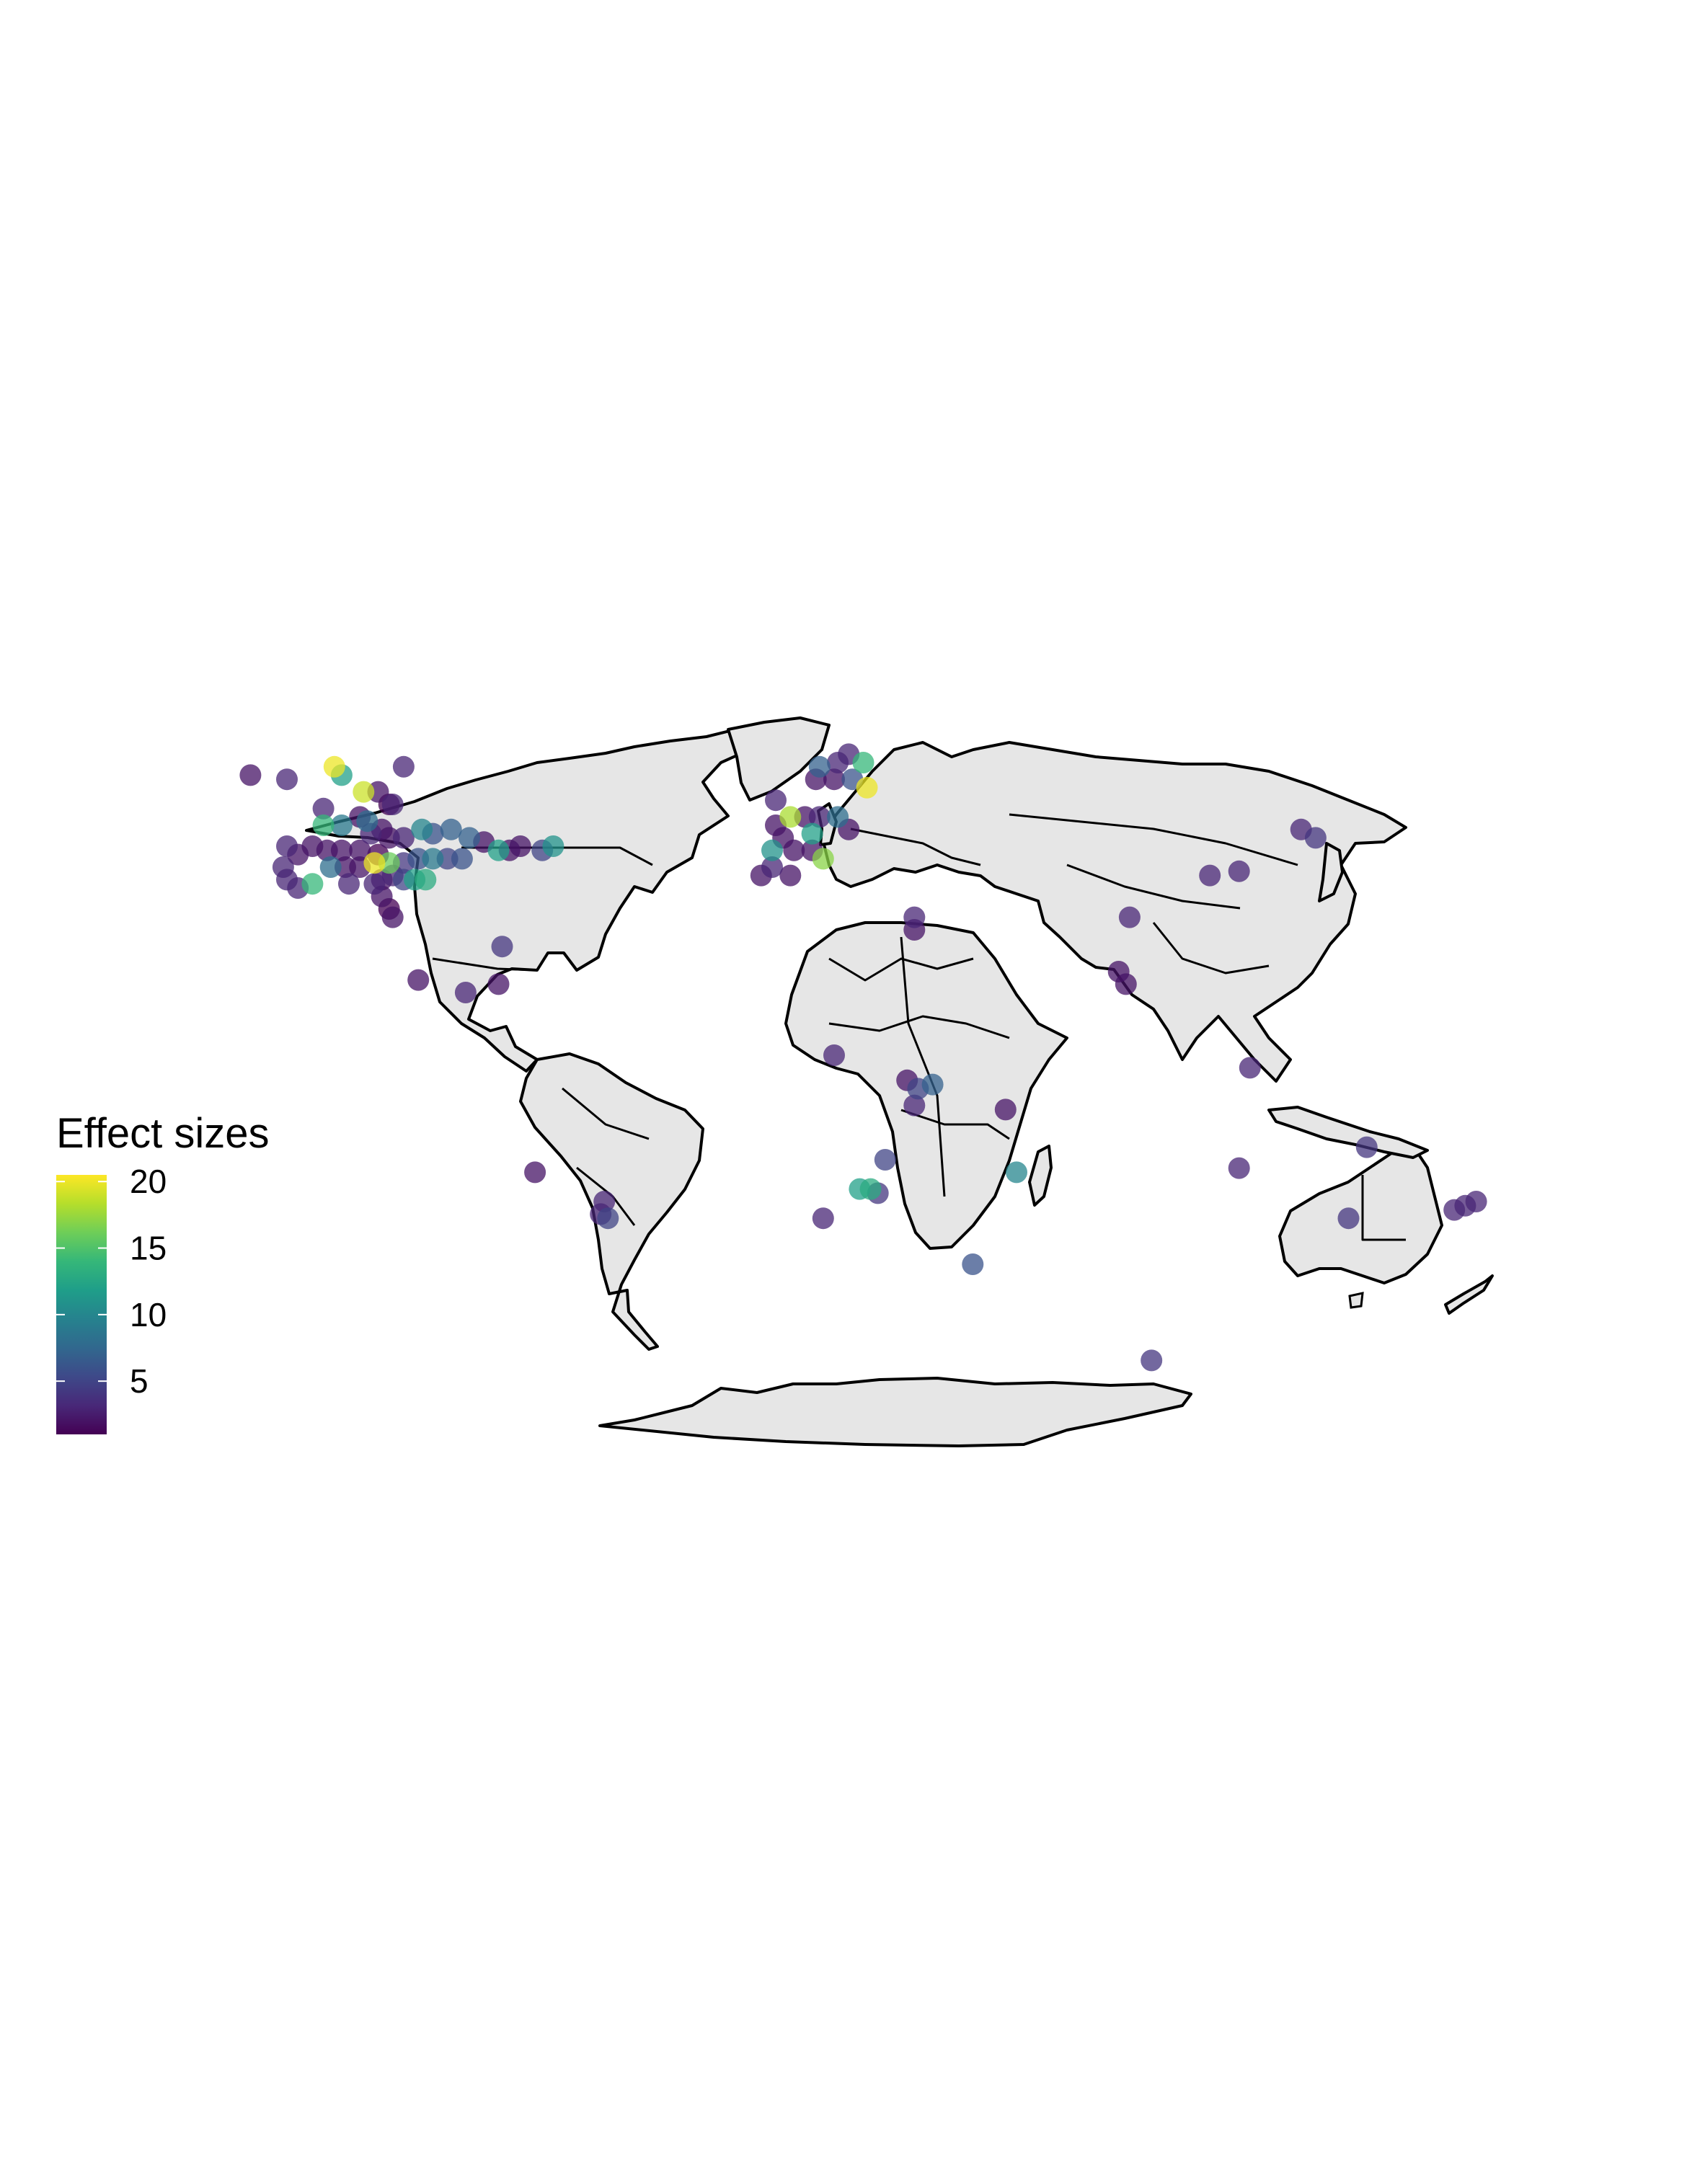 This screenshot has width=1687, height=2184. Describe the element at coordinates (919, 1027) in the screenshot. I see `border-africa-central` at that location.